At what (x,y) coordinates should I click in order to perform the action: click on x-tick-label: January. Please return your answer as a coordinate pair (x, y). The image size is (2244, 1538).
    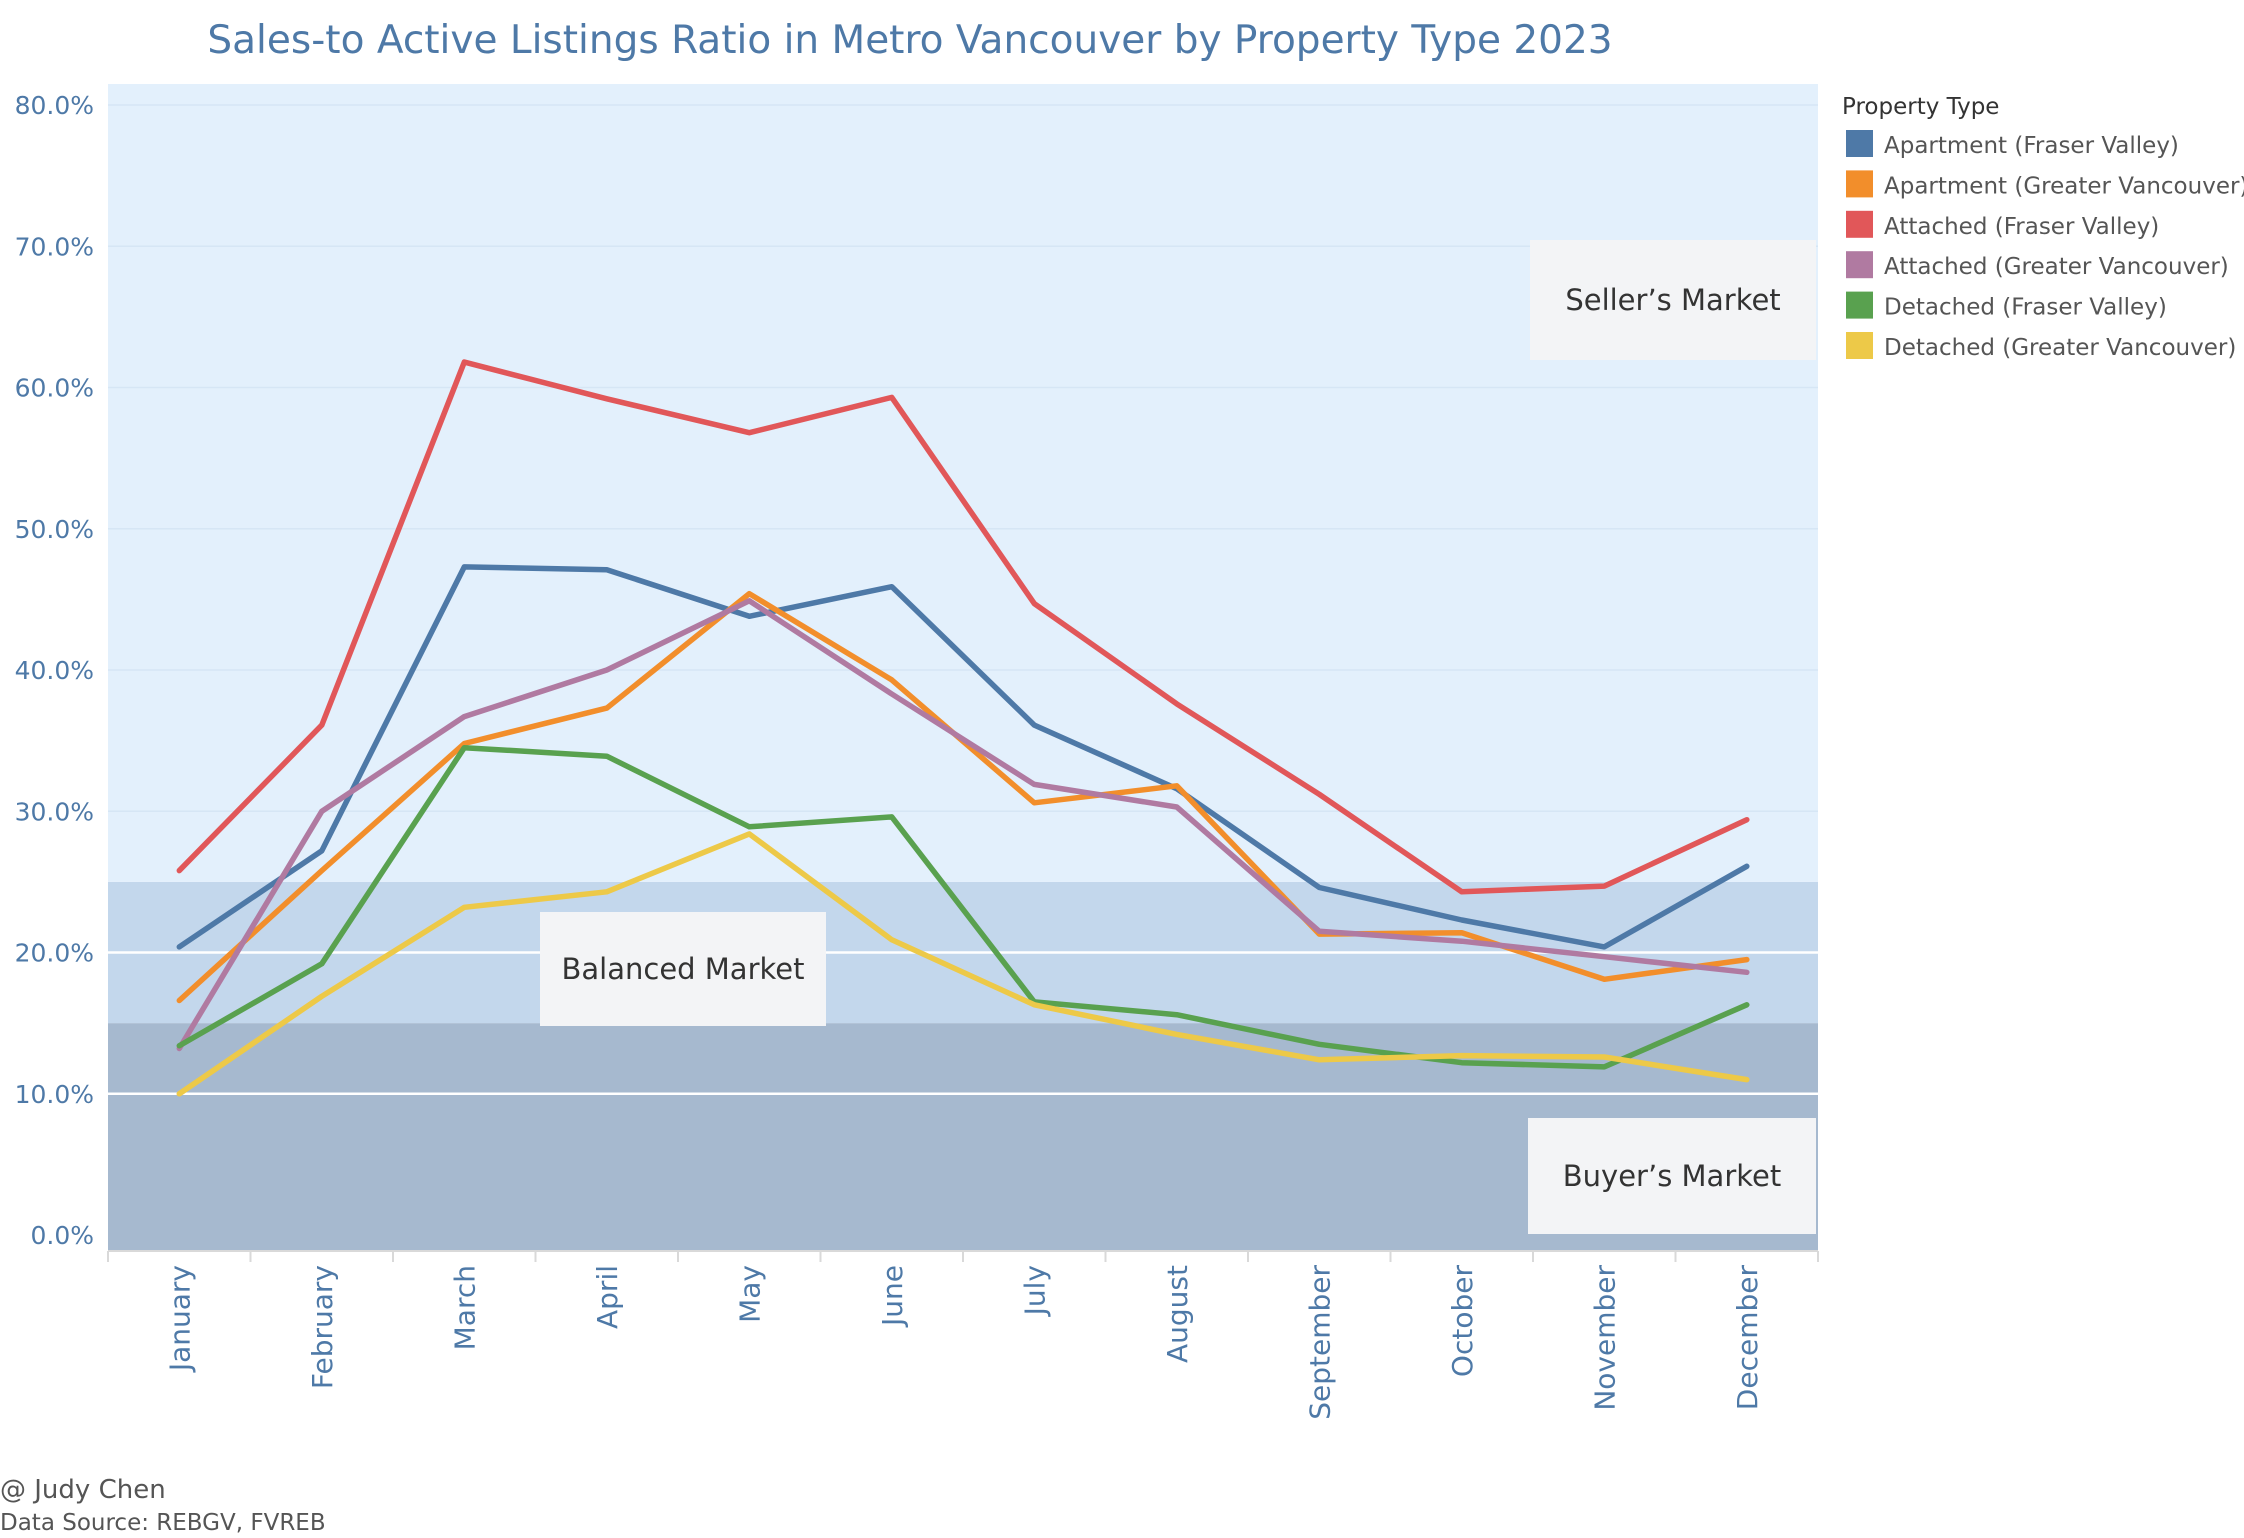
    Looking at the image, I should click on (179, 1319).